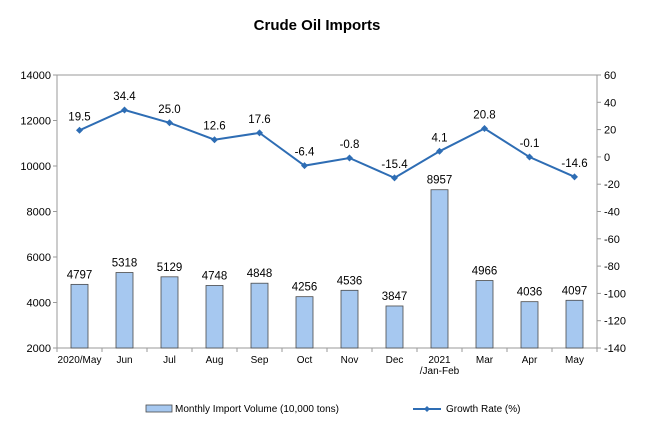  What do you see at coordinates (440, 366) in the screenshot?
I see `x-axis-category-label: 2021/Jan-Feb` at bounding box center [440, 366].